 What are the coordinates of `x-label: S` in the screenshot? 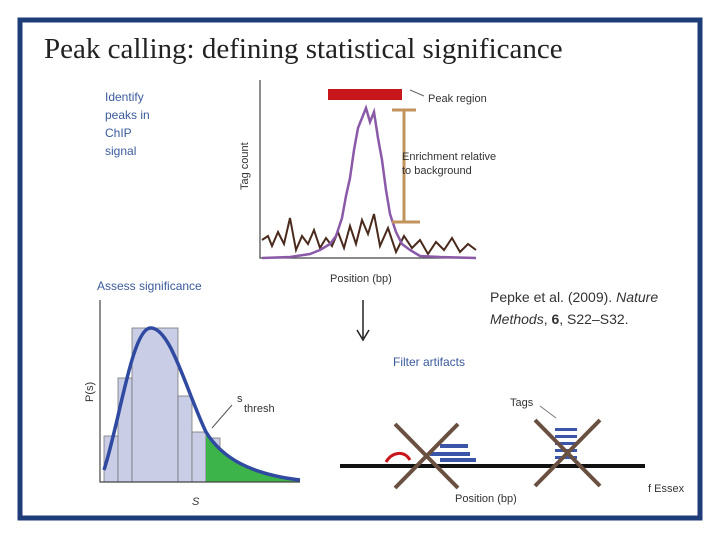 It's located at (196, 502).